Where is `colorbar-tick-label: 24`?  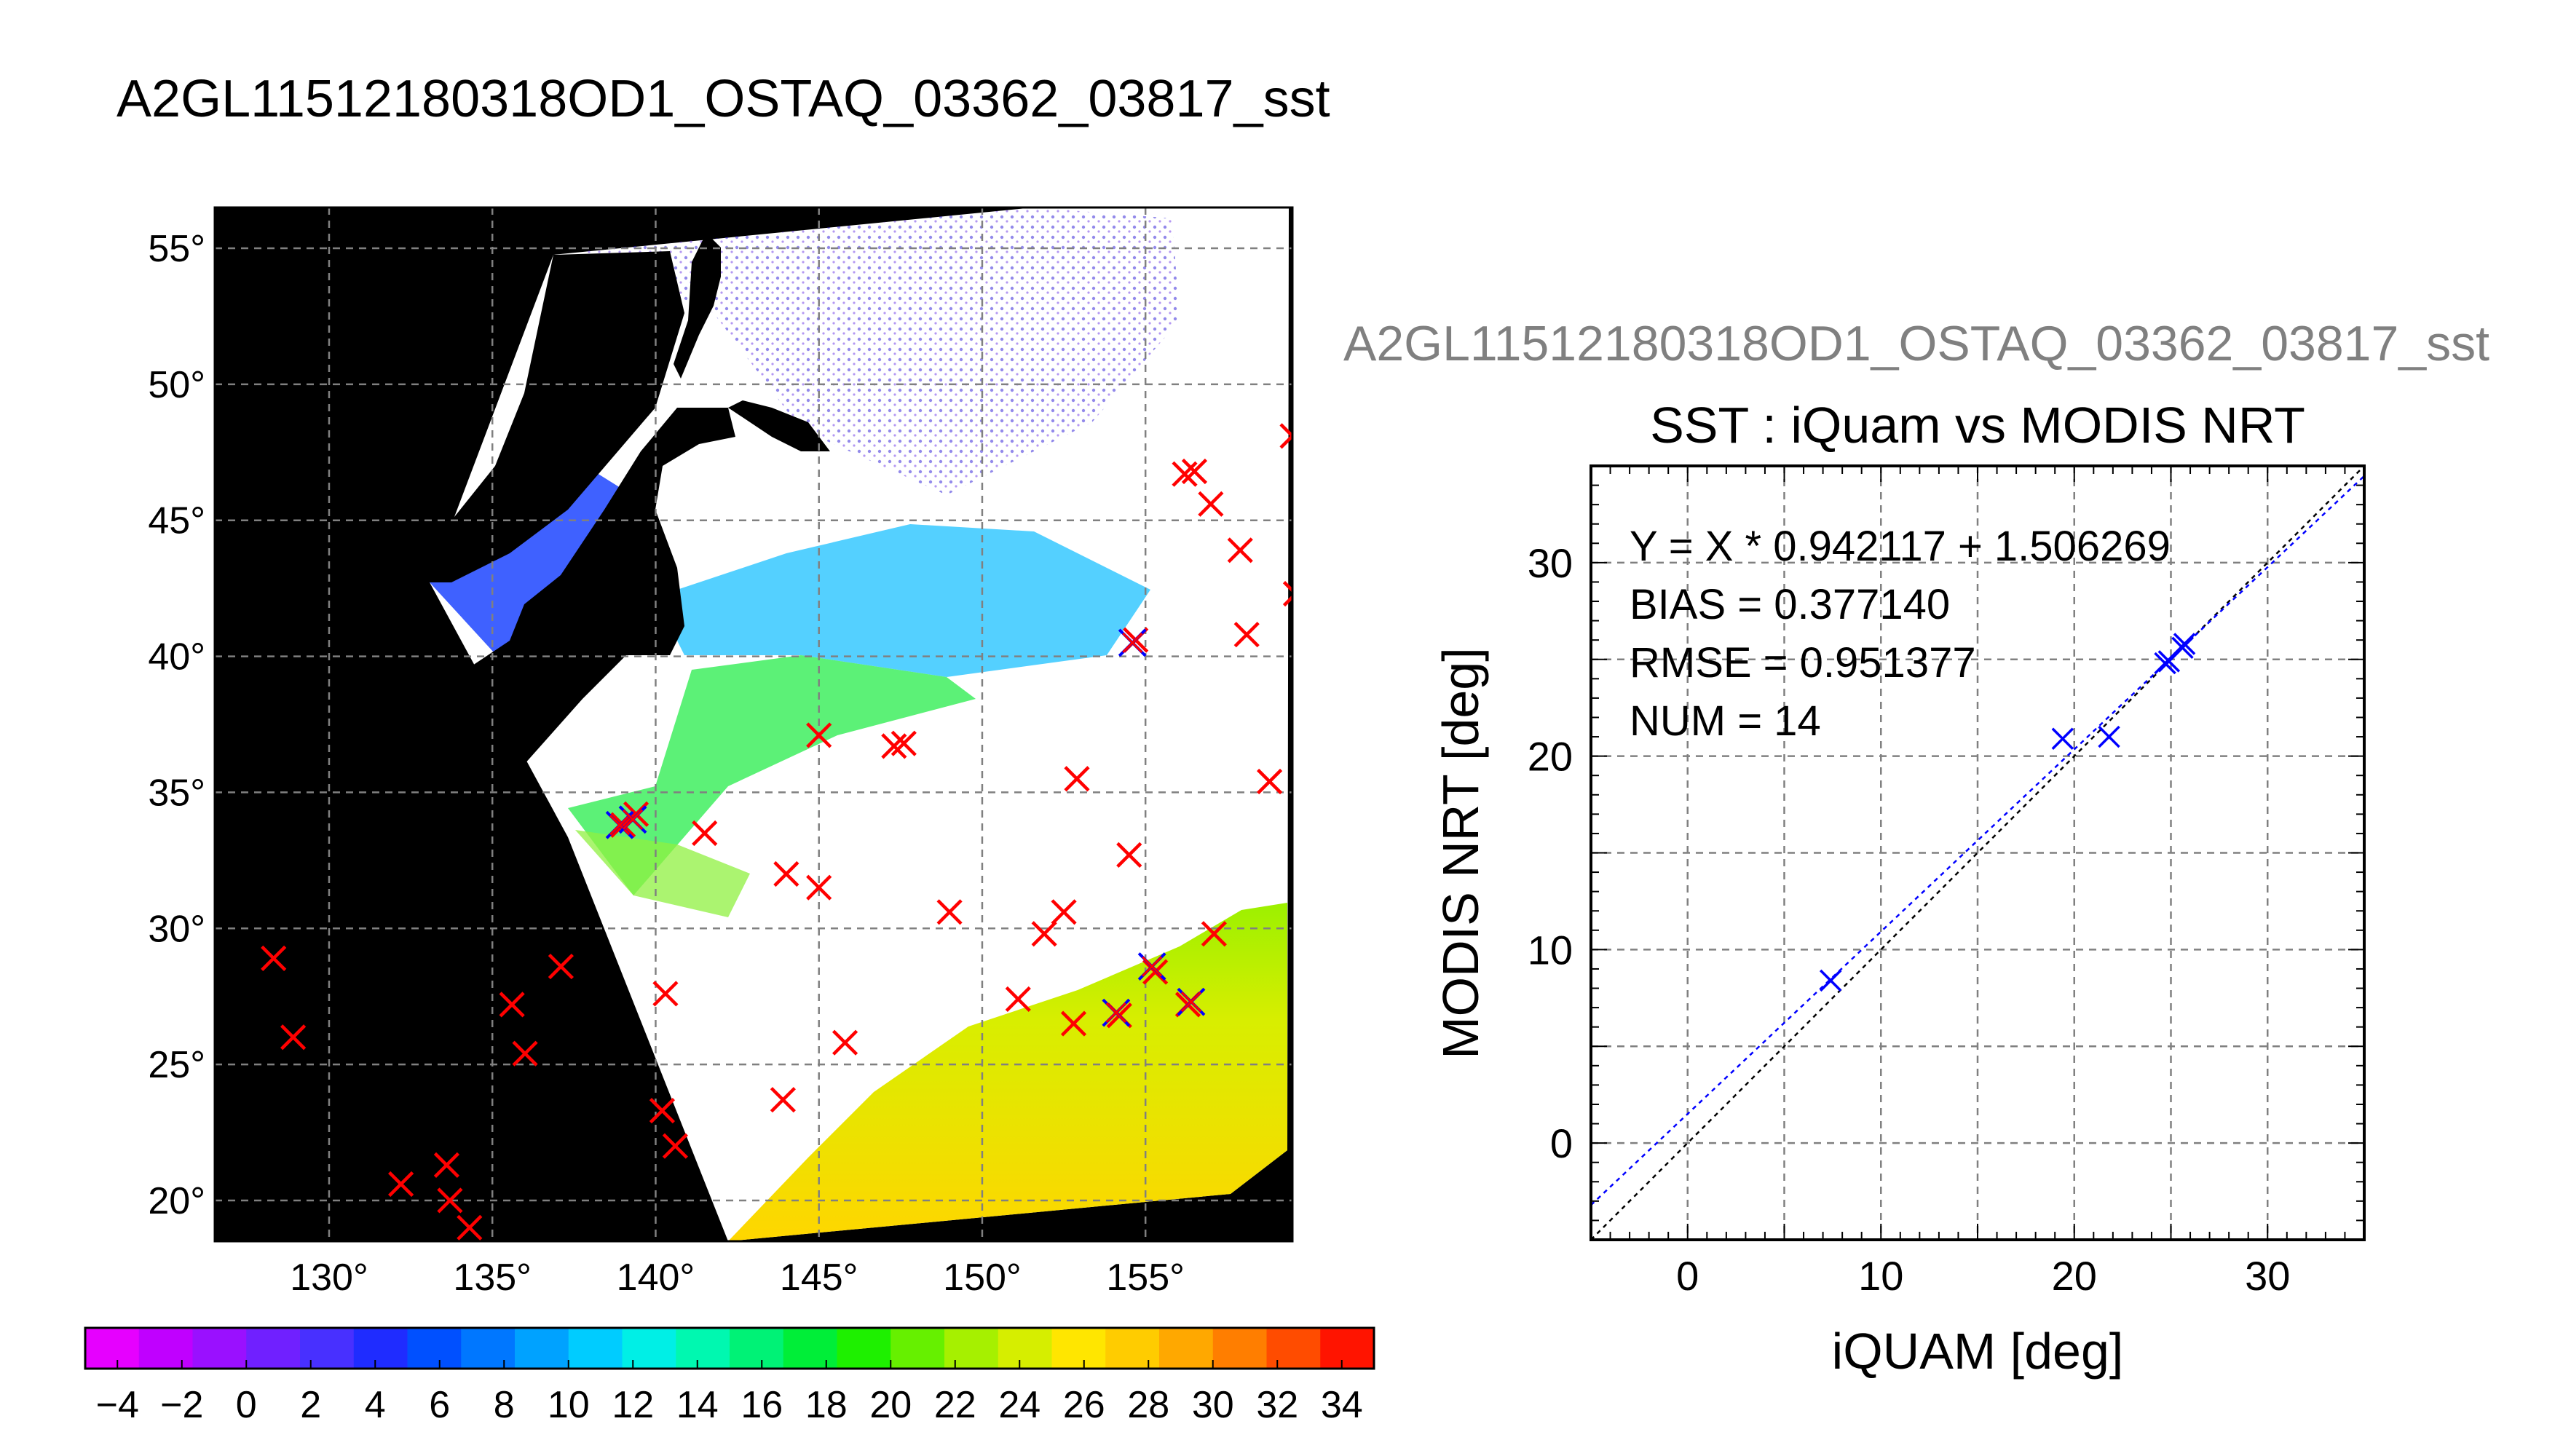
colorbar-tick-label: 24 is located at coordinates (1019, 1405).